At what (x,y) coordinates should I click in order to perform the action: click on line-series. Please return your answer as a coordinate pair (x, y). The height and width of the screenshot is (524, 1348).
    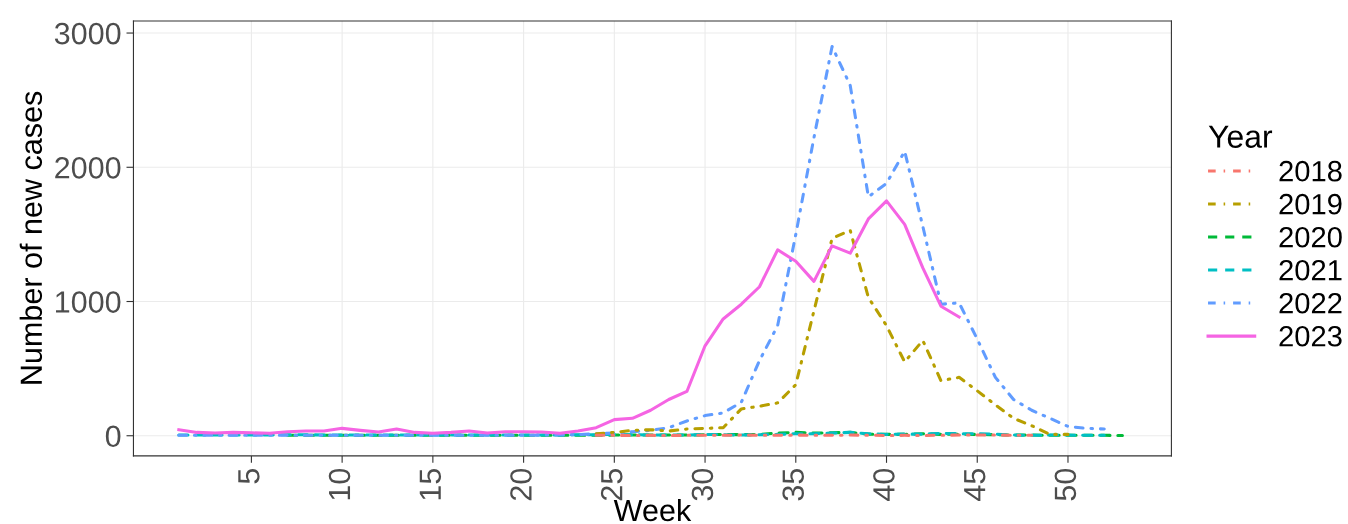
    Looking at the image, I should click on (832, 332).